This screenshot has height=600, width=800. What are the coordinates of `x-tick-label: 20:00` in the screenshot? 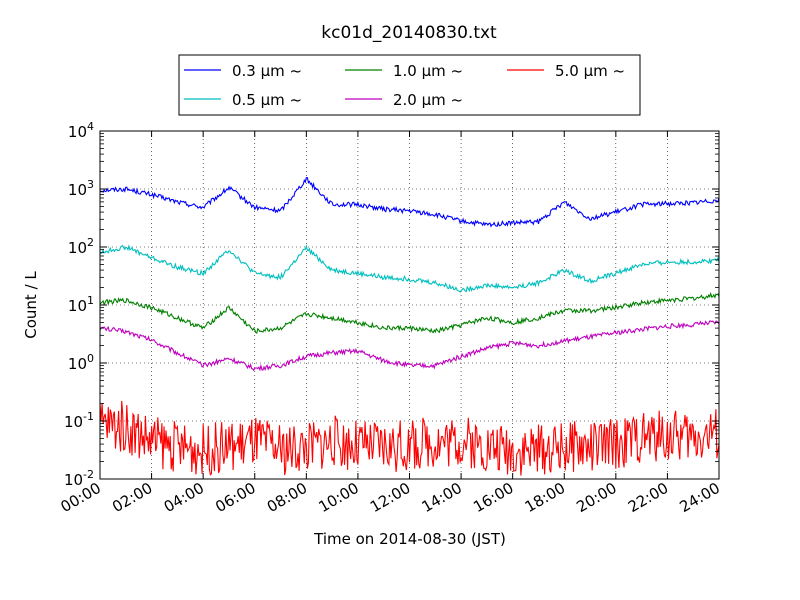 It's located at (596, 497).